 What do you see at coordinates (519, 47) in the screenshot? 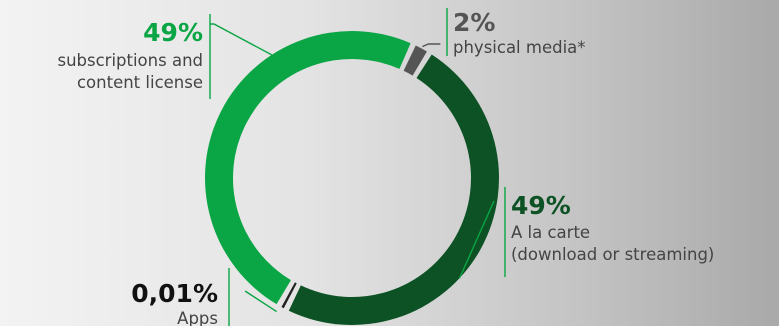
I see `slice-label-physical-media: physical media*` at bounding box center [519, 47].